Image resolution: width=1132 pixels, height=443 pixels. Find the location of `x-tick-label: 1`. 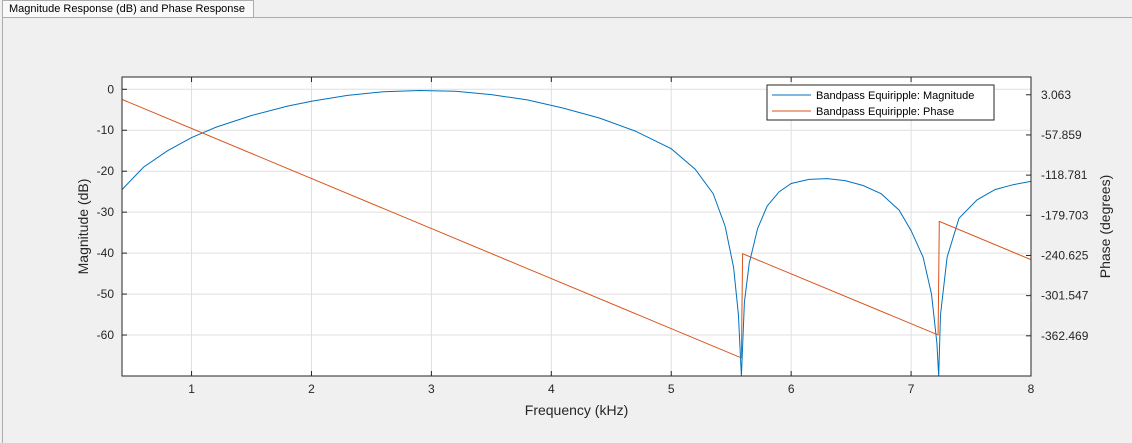

x-tick-label: 1 is located at coordinates (191, 389).